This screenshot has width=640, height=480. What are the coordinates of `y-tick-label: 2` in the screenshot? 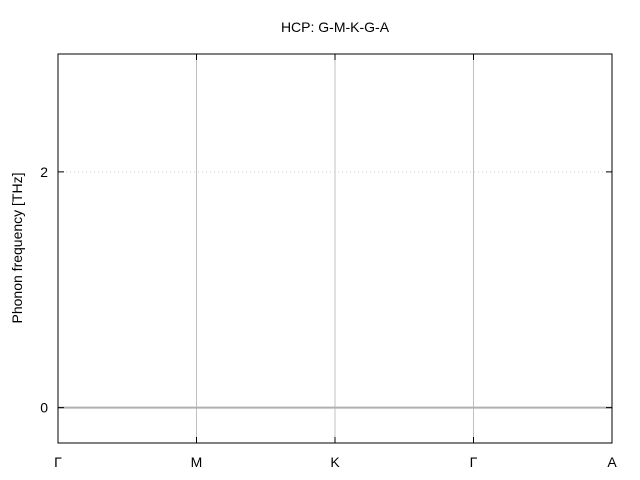 It's located at (44, 172).